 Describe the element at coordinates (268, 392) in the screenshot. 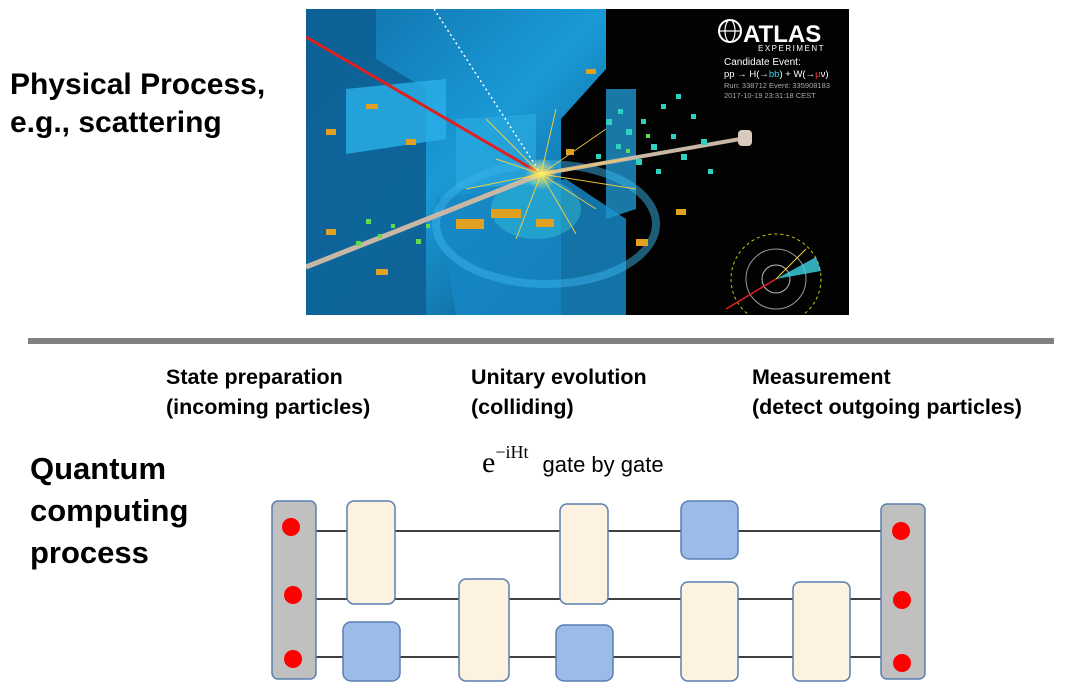

I see `stage-state-preparation: State preparation (incoming particles)` at that location.